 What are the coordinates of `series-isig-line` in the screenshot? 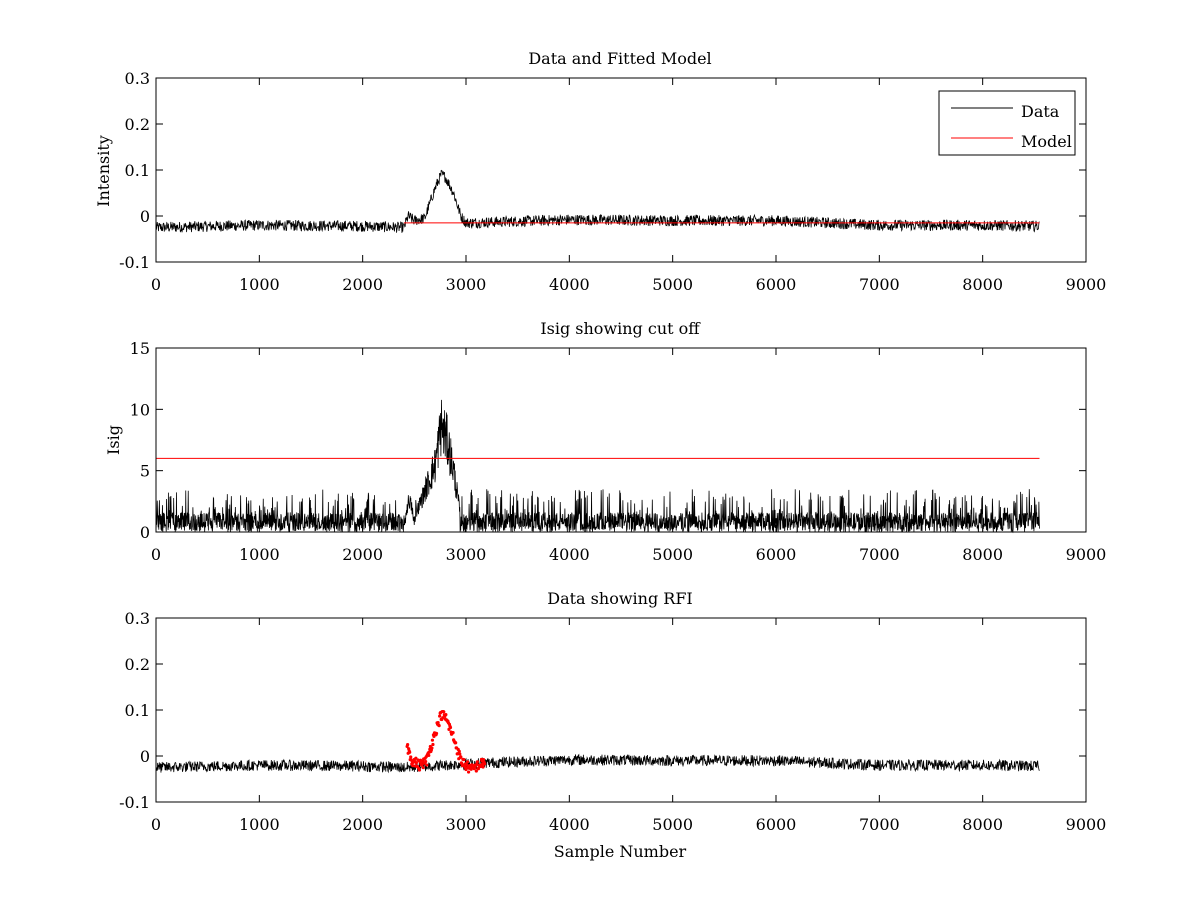 It's located at (597, 466).